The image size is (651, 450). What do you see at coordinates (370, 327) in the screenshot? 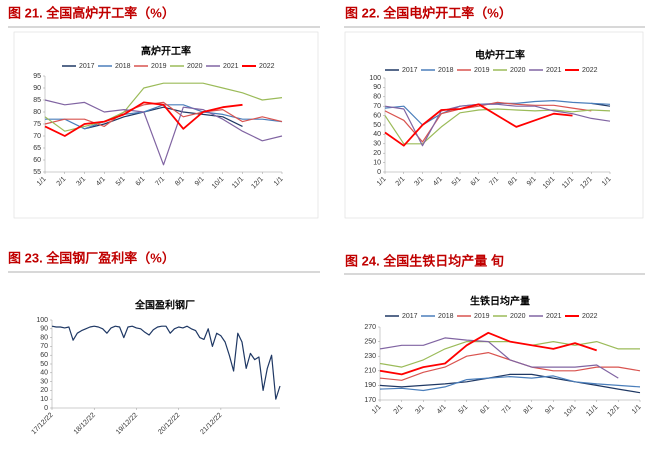
I see `y-tick-label: 270` at bounding box center [370, 327].